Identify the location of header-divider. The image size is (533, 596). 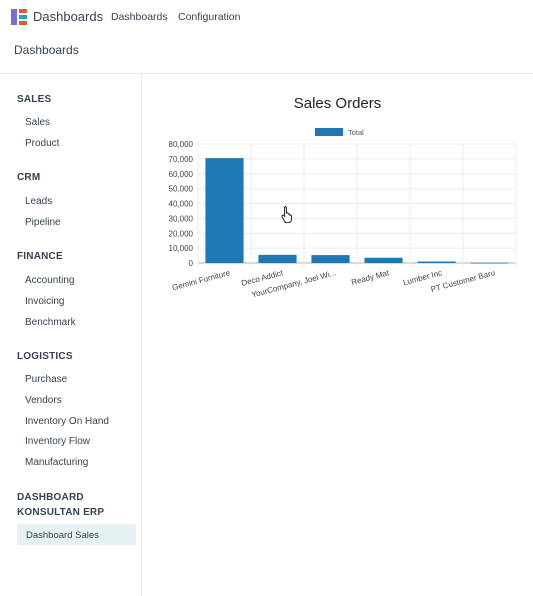
(266, 73).